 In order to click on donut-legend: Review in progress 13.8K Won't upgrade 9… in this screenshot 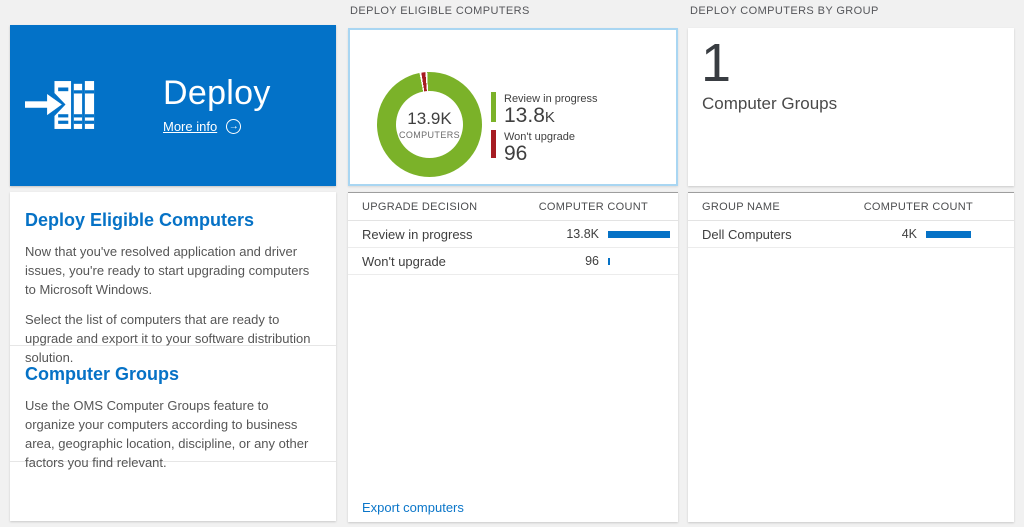, I will do `click(544, 130)`.